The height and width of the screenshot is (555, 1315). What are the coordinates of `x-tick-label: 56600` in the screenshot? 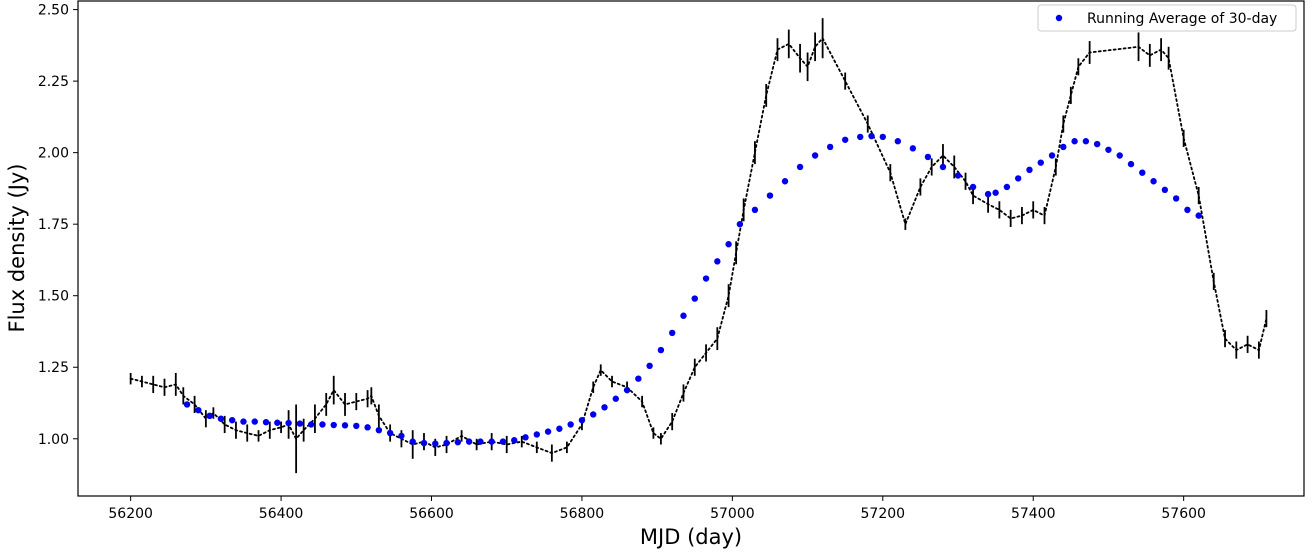 It's located at (431, 514).